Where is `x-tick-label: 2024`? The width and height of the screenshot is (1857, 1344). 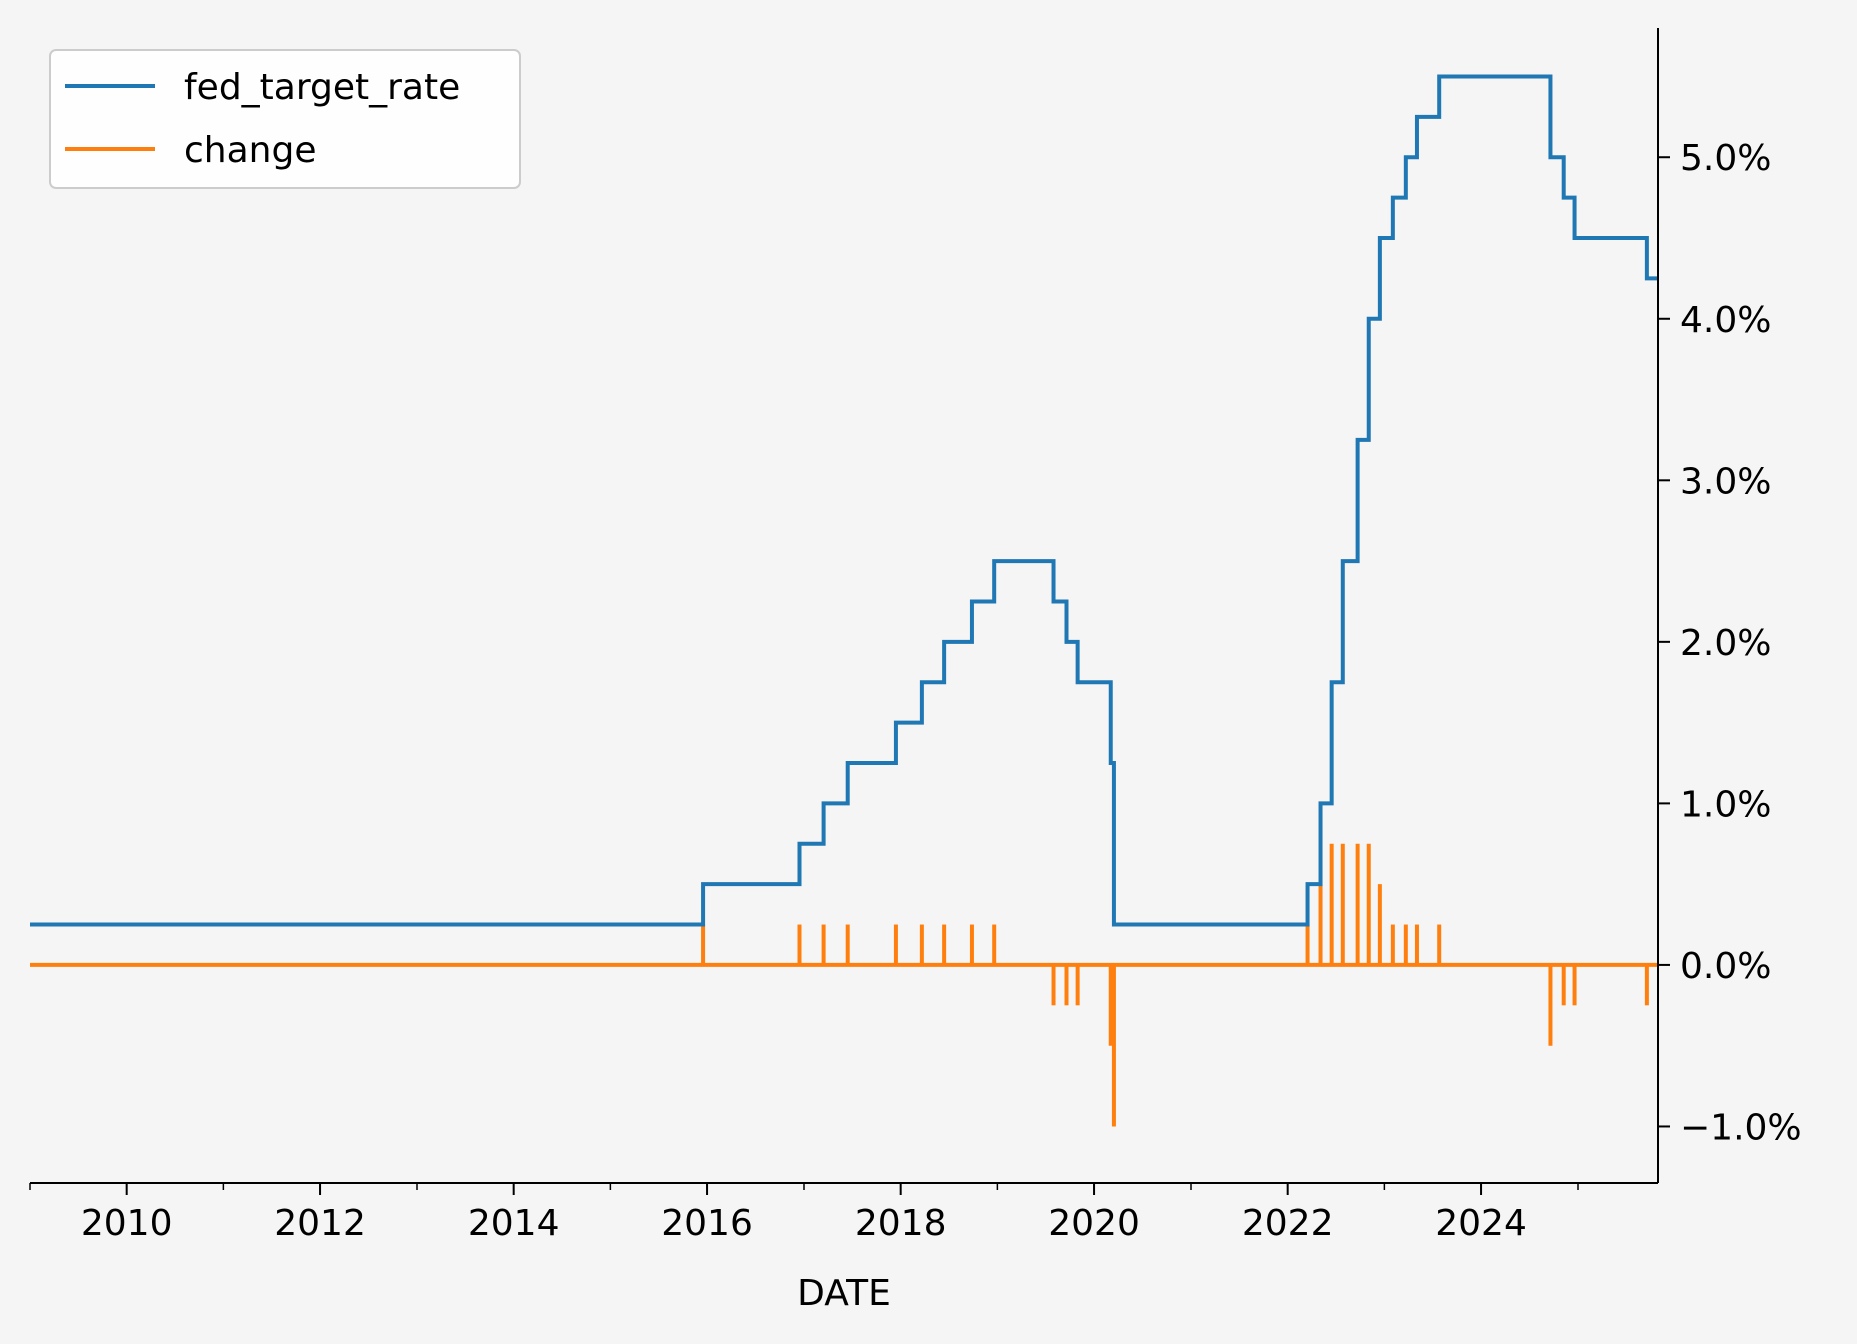 x-tick-label: 2024 is located at coordinates (1481, 1223).